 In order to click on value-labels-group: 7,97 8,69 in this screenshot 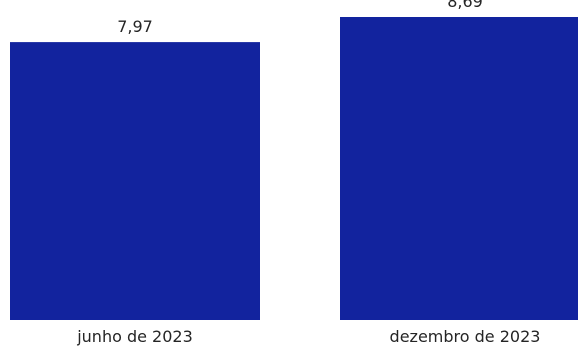, I will do `click(300, 18)`.